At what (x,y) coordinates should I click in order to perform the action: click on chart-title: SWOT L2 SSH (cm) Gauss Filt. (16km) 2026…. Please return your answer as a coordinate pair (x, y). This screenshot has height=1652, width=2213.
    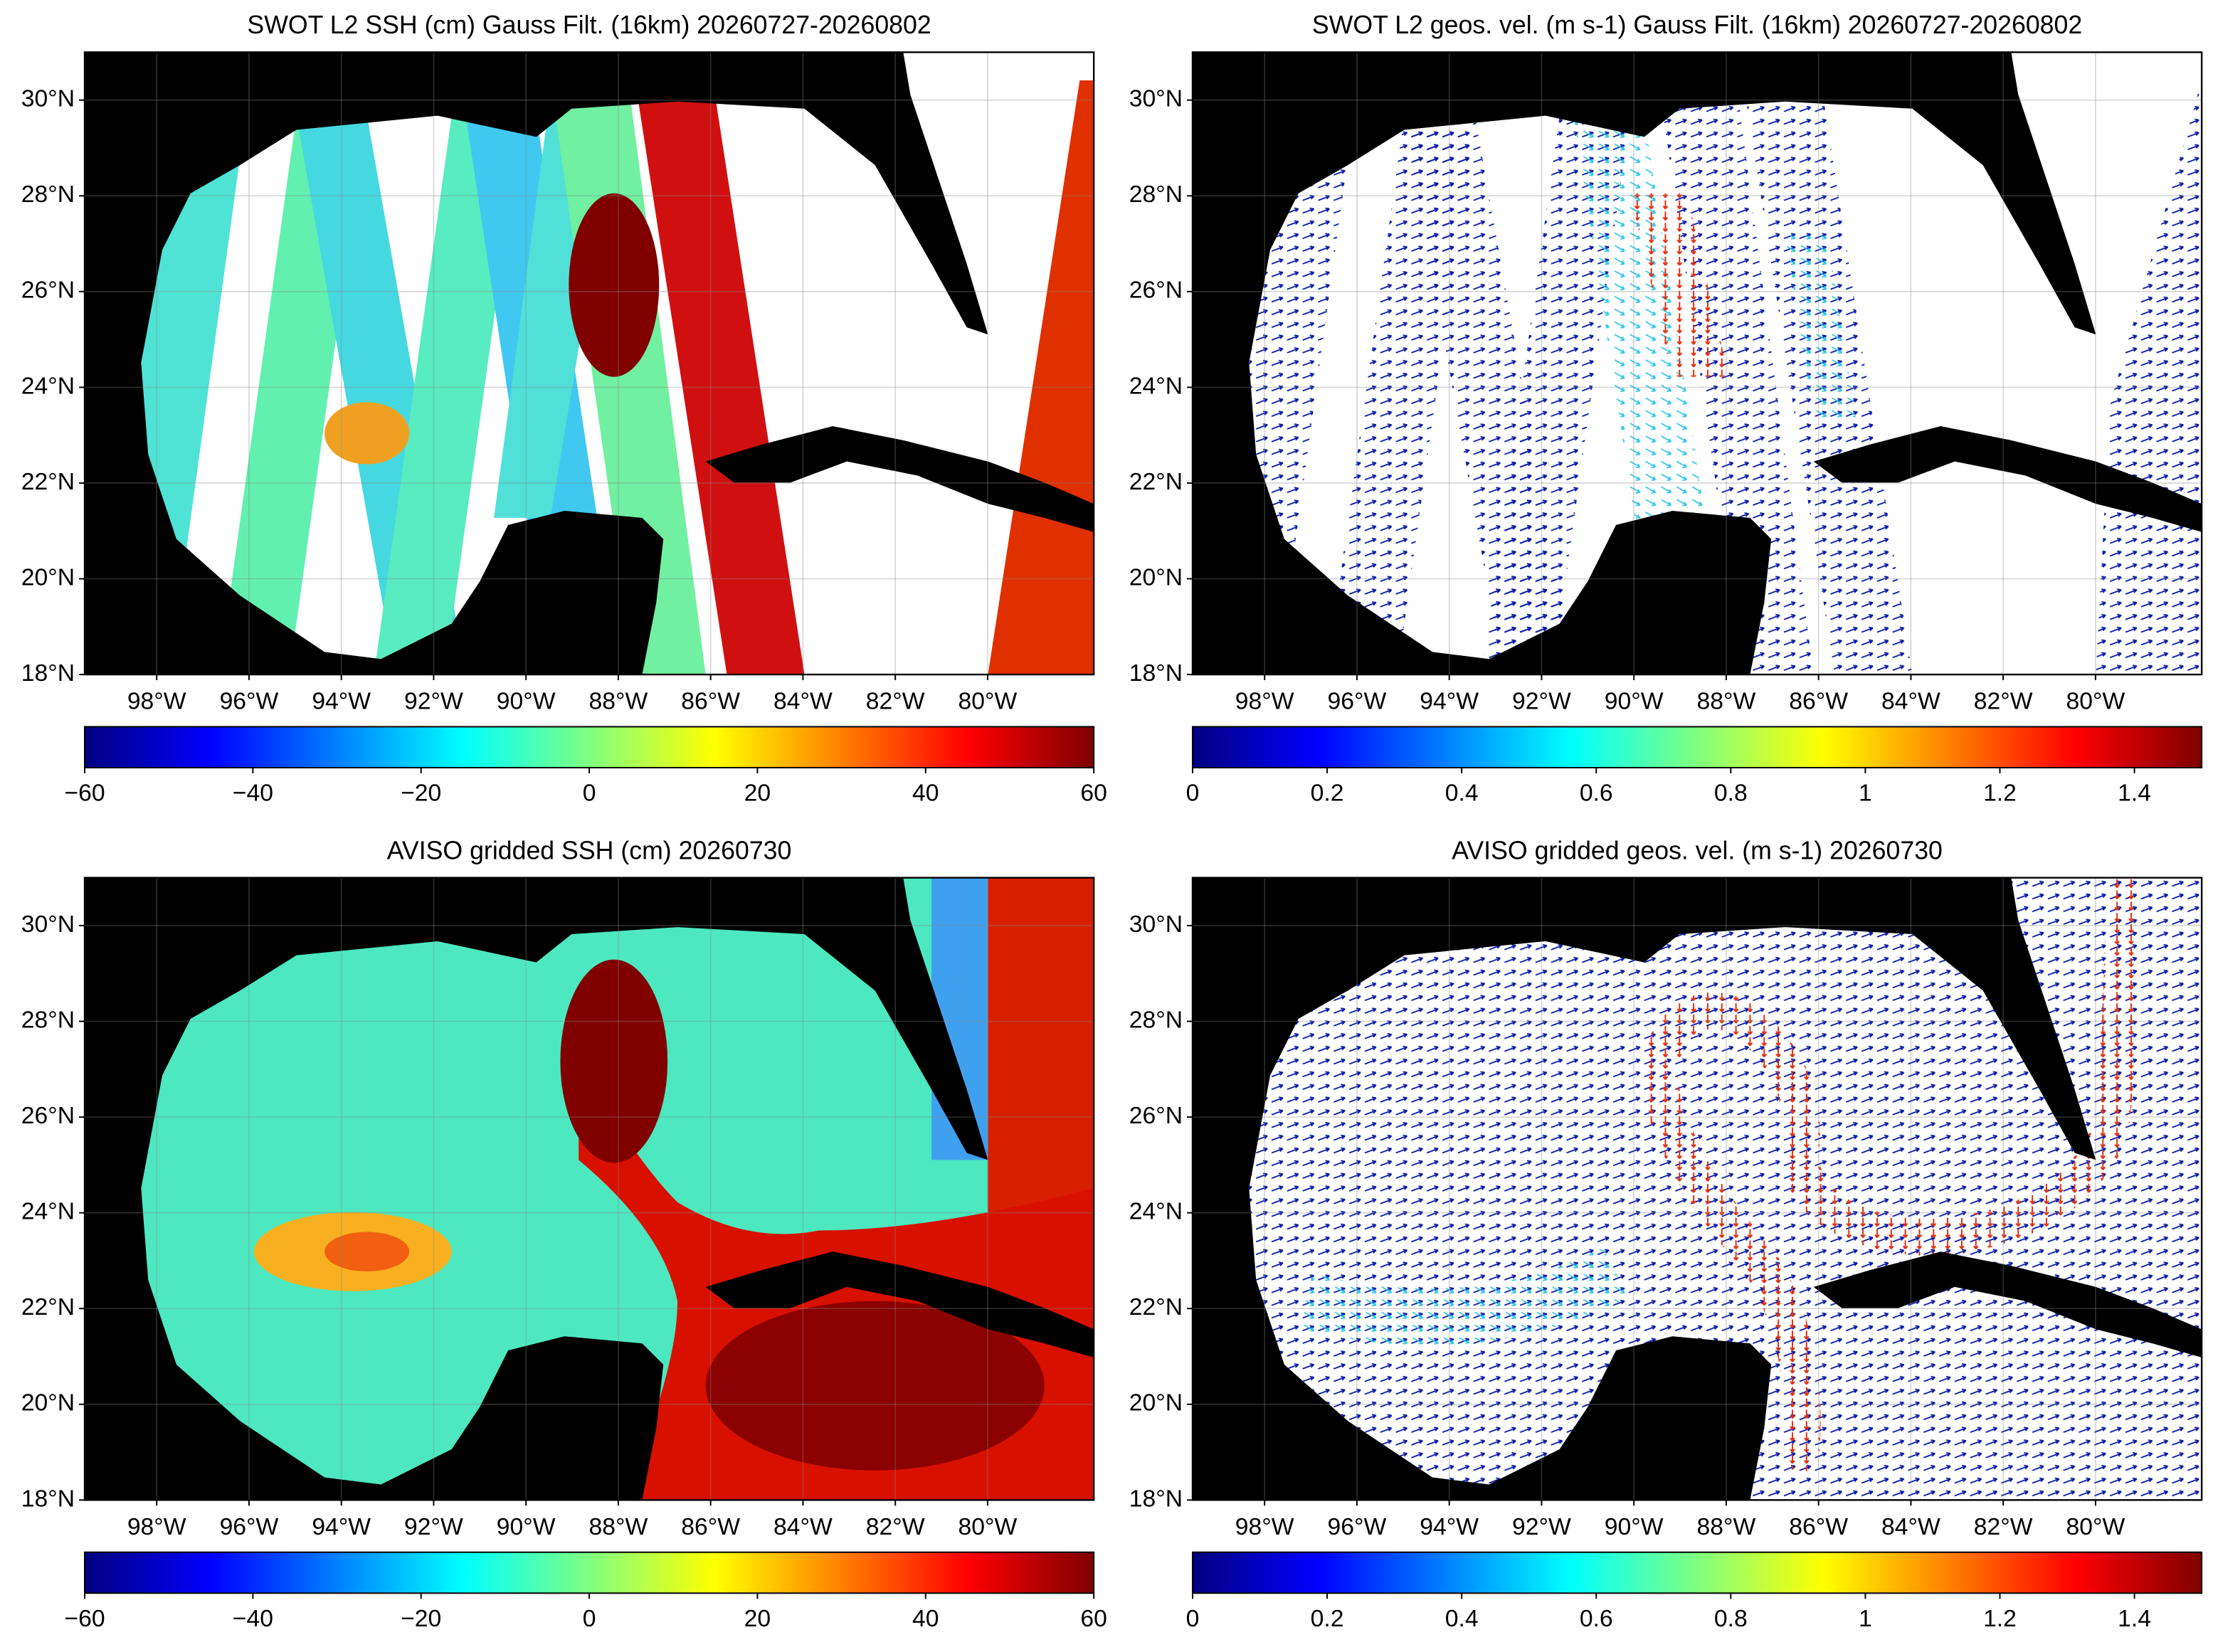
    Looking at the image, I should click on (589, 25).